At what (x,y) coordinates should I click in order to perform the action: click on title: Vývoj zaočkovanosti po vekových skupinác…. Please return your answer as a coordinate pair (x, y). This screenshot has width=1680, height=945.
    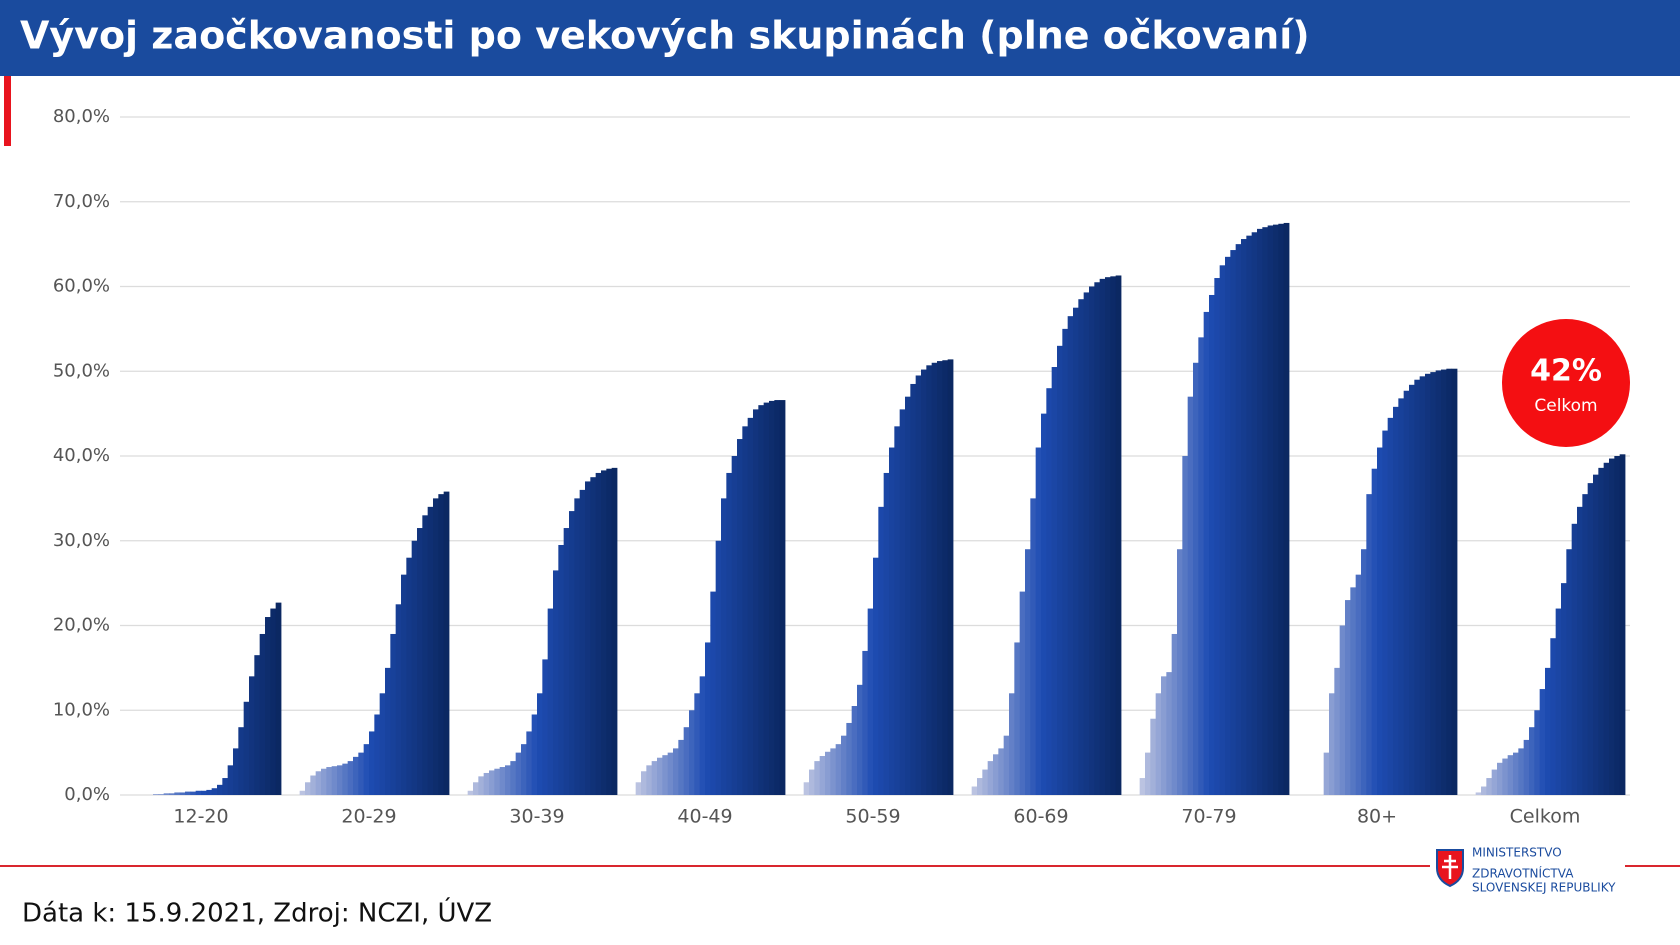
    Looking at the image, I should click on (665, 36).